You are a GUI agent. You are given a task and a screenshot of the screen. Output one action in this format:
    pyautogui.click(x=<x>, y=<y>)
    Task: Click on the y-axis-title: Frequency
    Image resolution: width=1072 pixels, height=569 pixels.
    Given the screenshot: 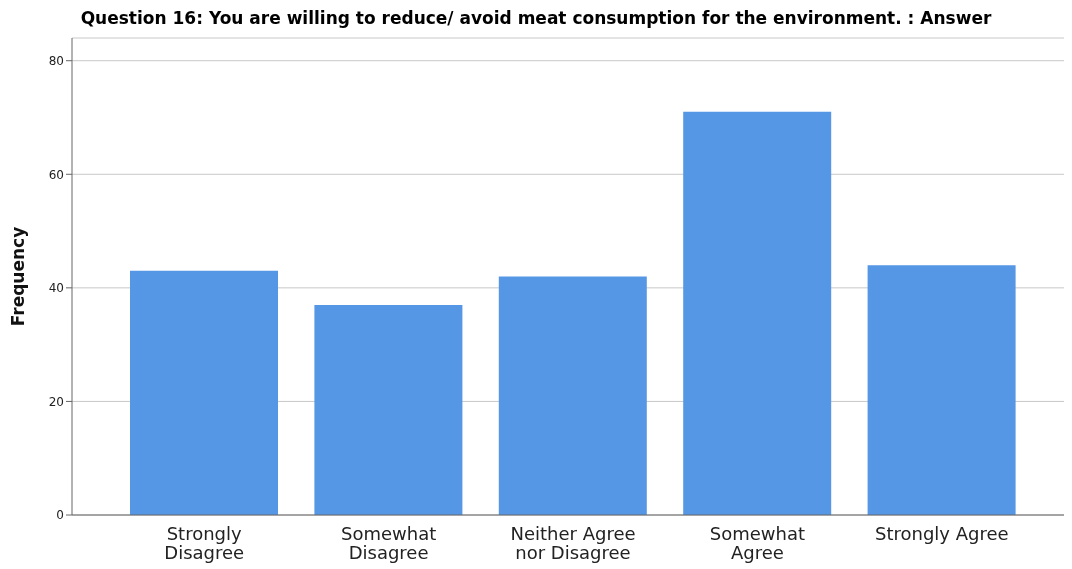 What is the action you would take?
    pyautogui.click(x=18, y=276)
    